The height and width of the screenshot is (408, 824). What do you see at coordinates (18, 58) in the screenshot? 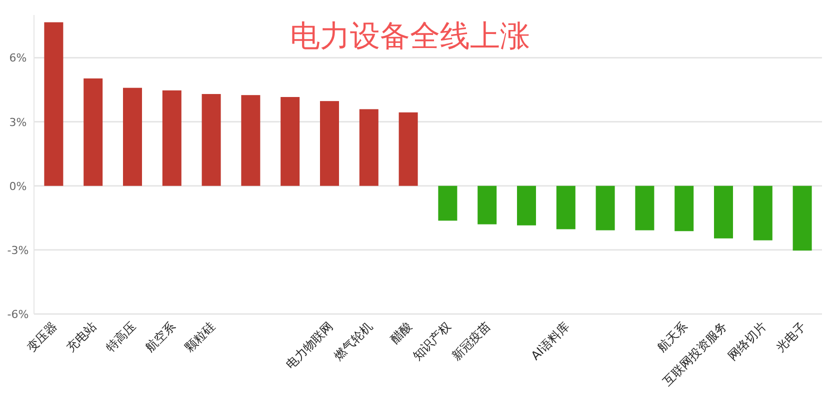
I see `y-tick-label: 6%` at bounding box center [18, 58].